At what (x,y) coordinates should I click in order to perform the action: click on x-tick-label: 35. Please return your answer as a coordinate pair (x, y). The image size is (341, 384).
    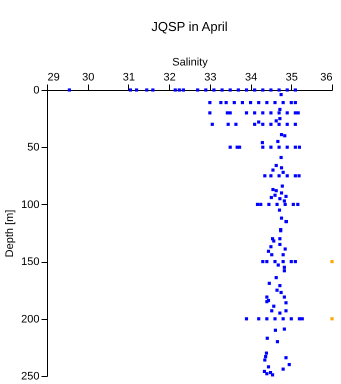
    Looking at the image, I should click on (292, 78).